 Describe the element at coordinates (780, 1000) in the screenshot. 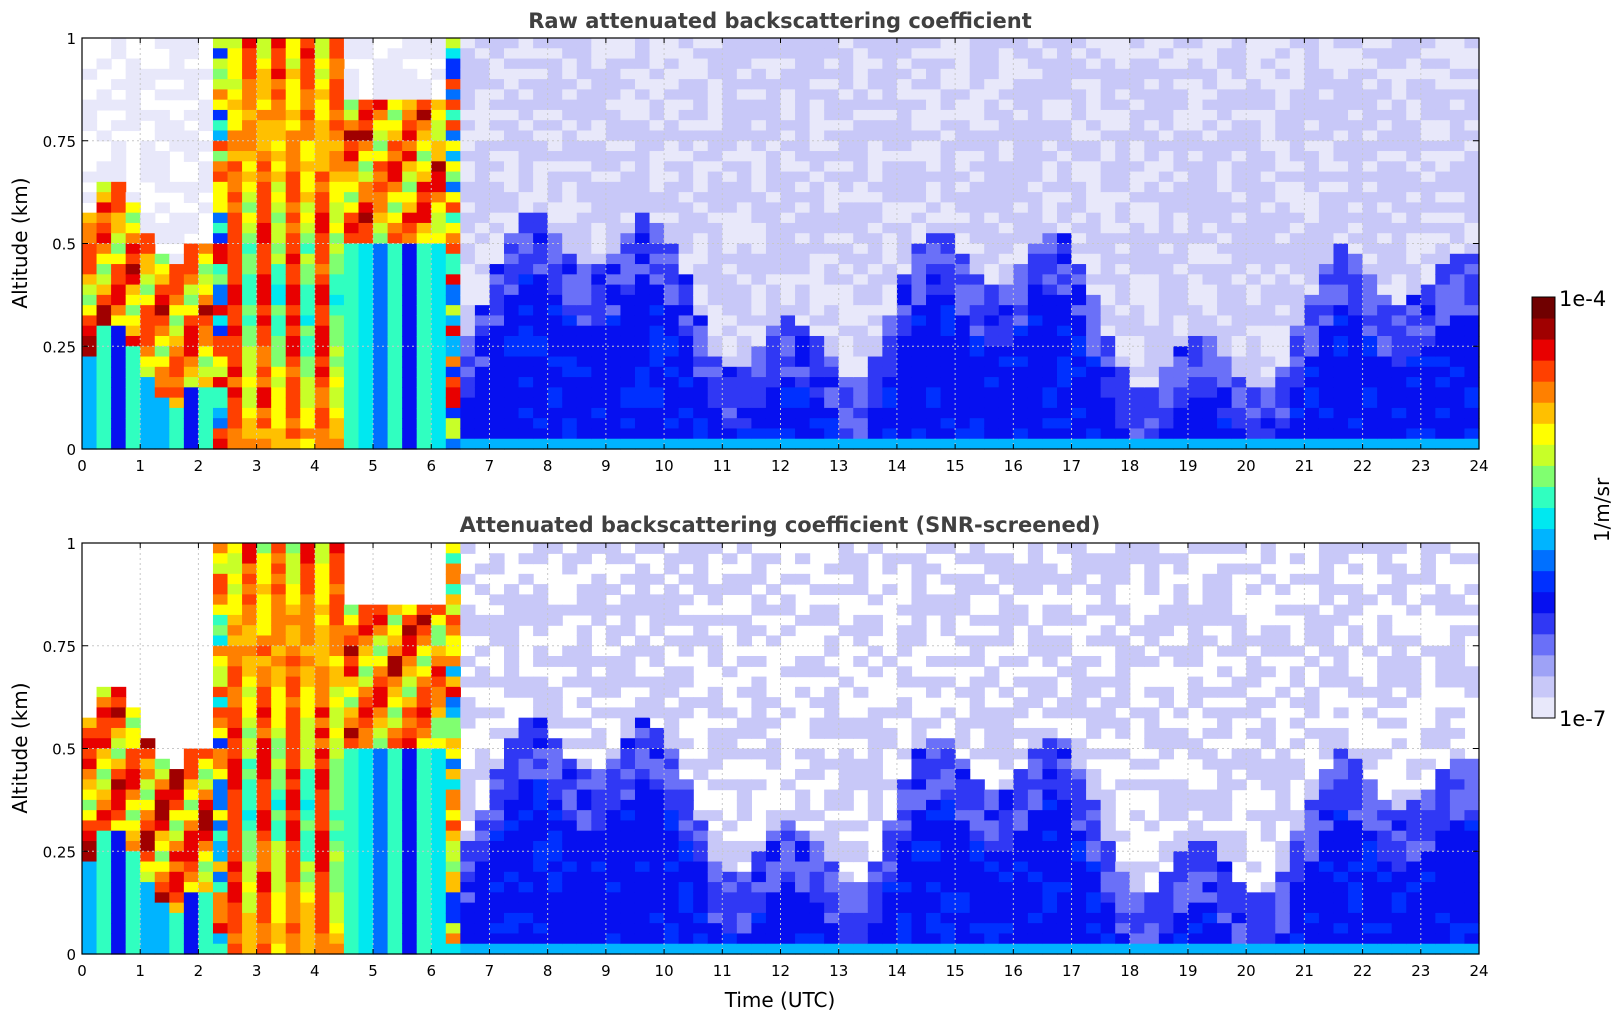

I see `panel-2-xlabel: Time (UTC)` at that location.